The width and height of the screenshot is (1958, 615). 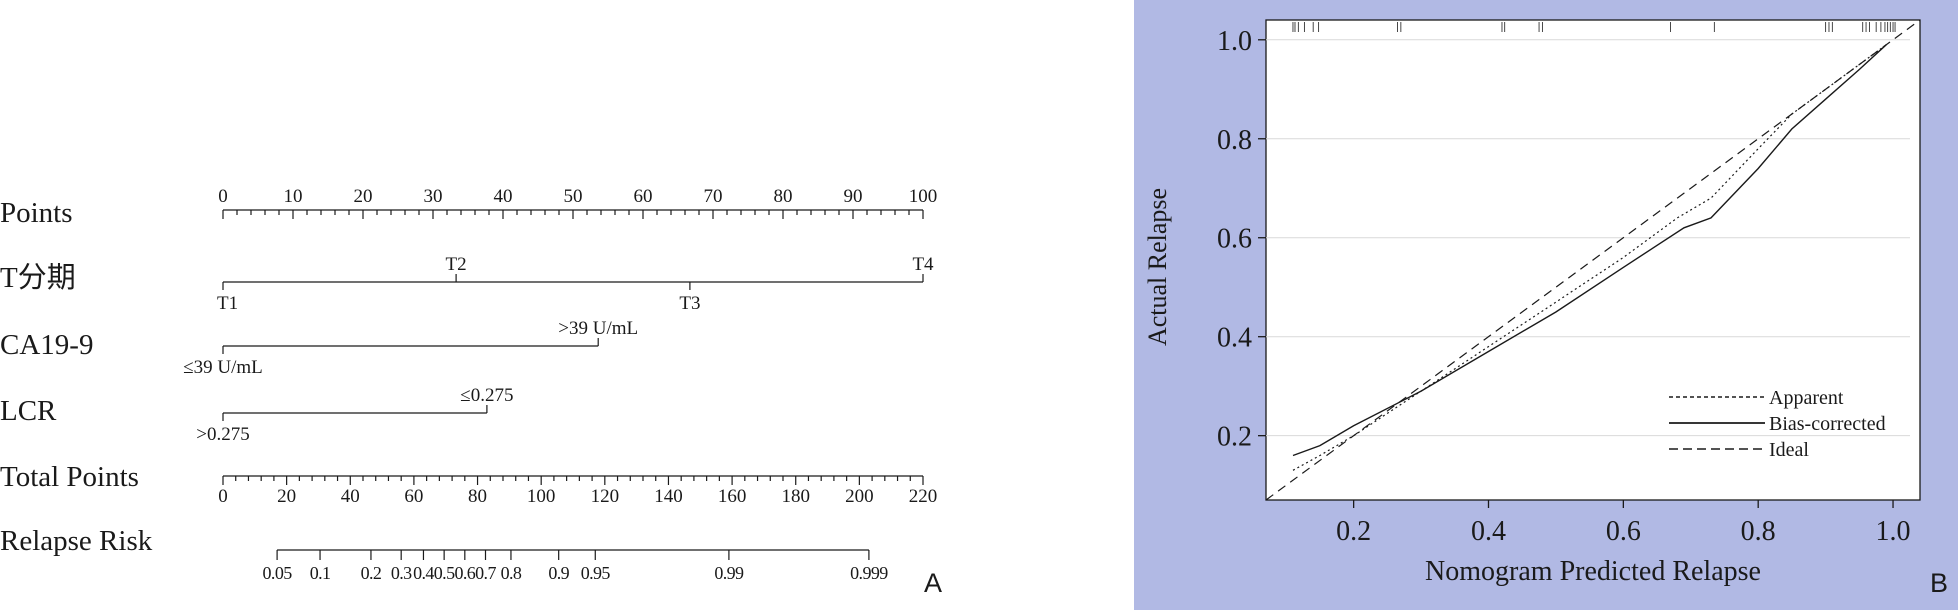 What do you see at coordinates (573, 196) in the screenshot?
I see `tick-label: 50` at bounding box center [573, 196].